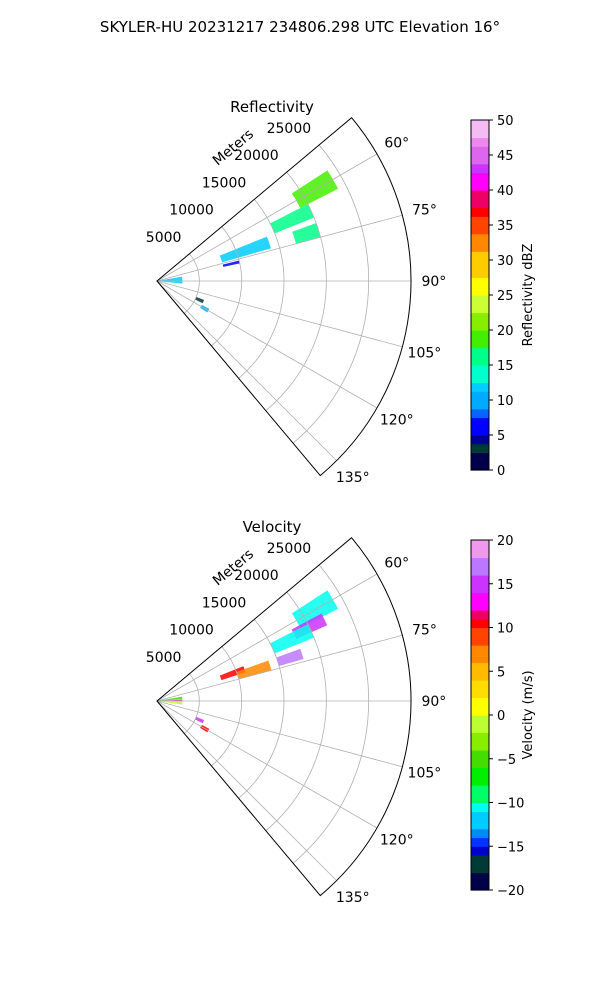  What do you see at coordinates (505, 156) in the screenshot?
I see `colorbar-tick-label: 45` at bounding box center [505, 156].